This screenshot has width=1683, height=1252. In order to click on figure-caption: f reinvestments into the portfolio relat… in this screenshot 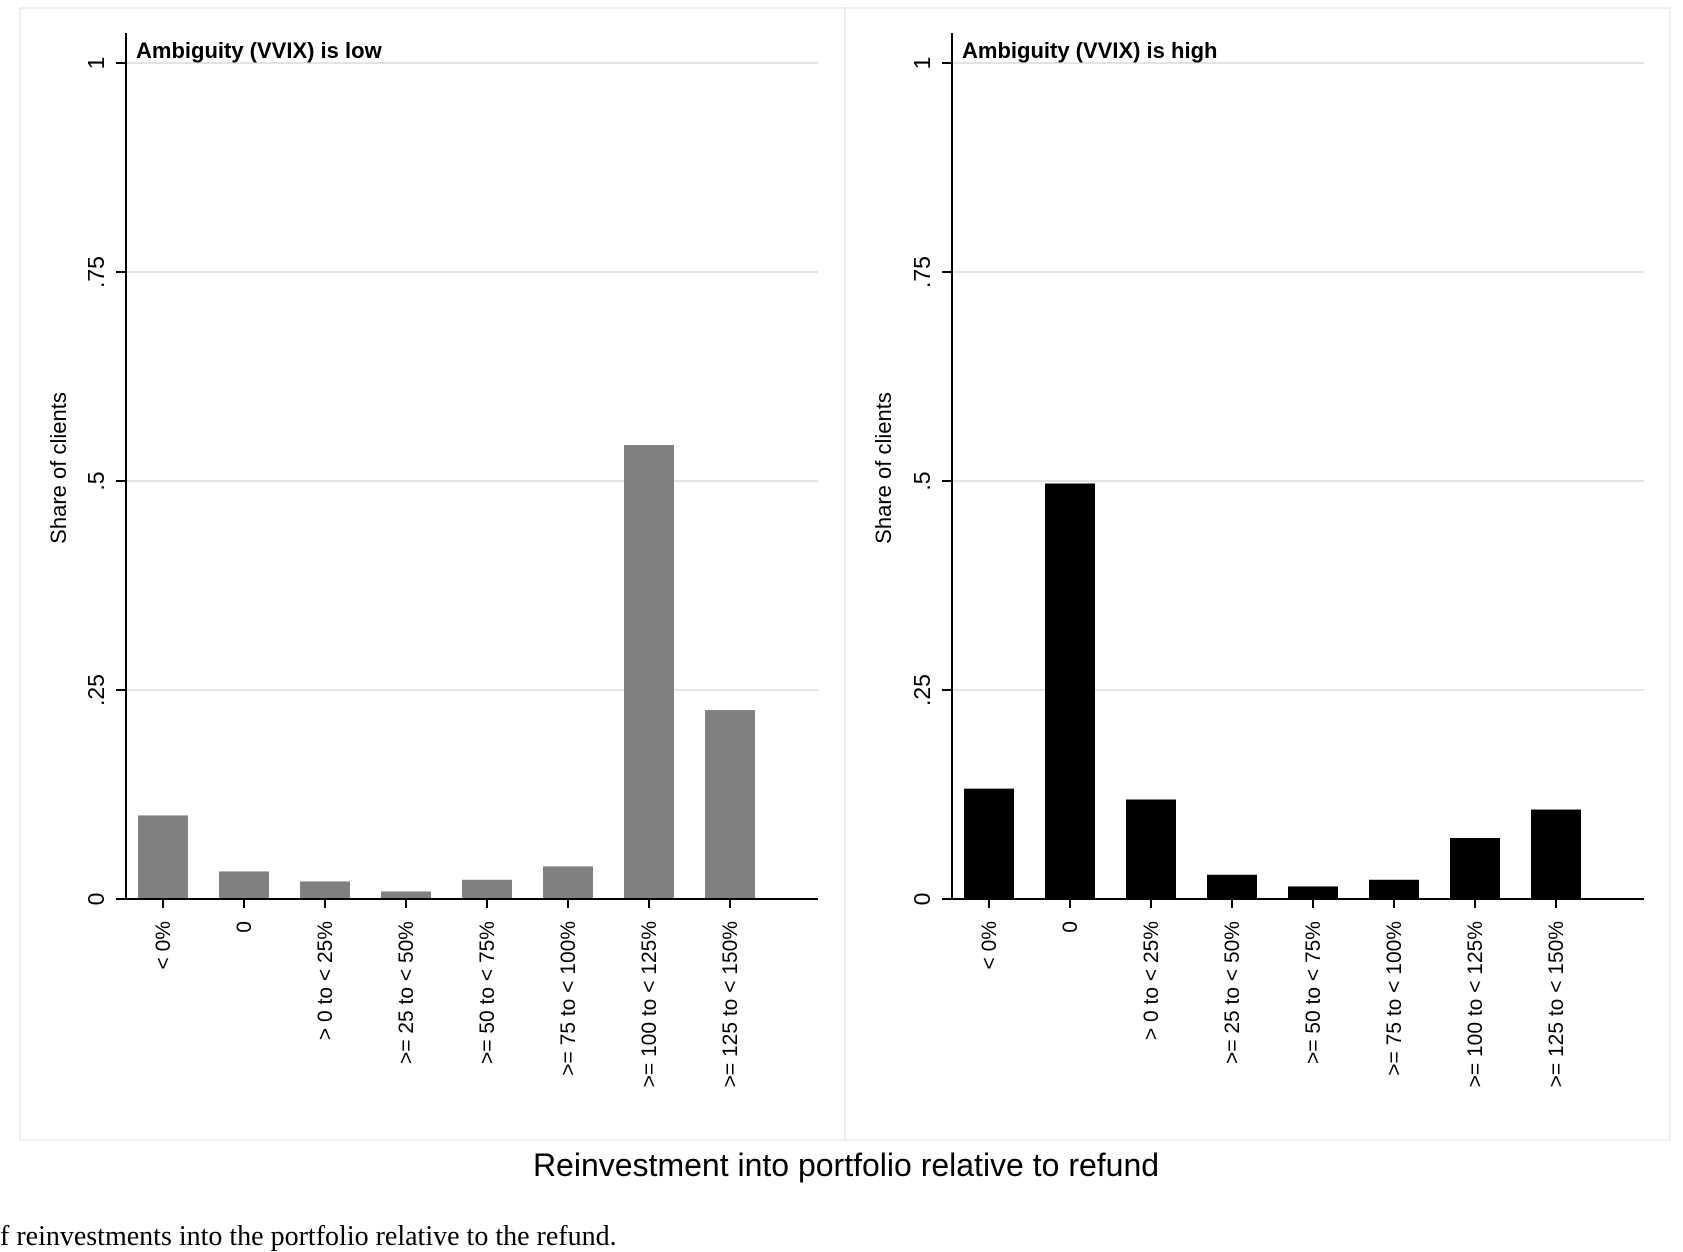, I will do `click(308, 1236)`.